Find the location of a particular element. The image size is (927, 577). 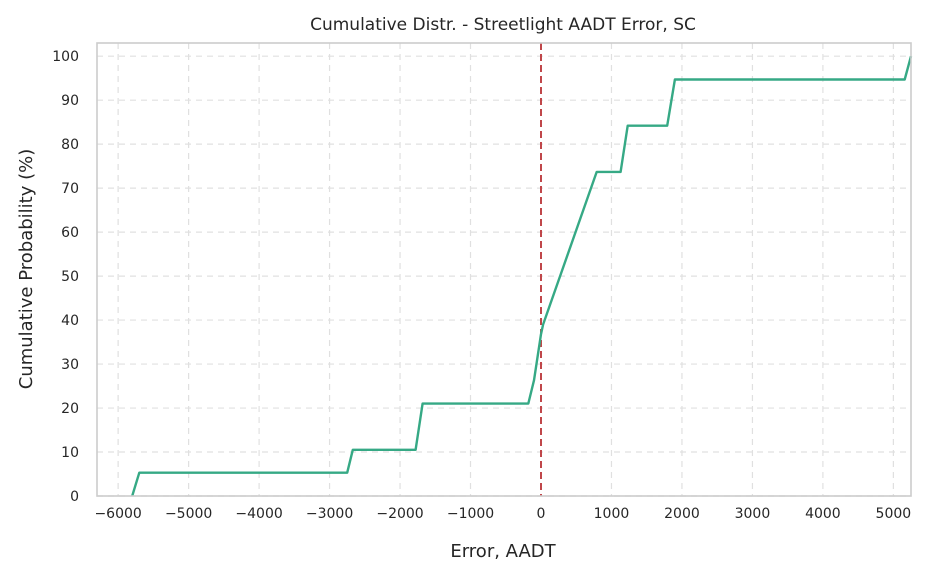

y-tick-label: 0 is located at coordinates (74, 497).